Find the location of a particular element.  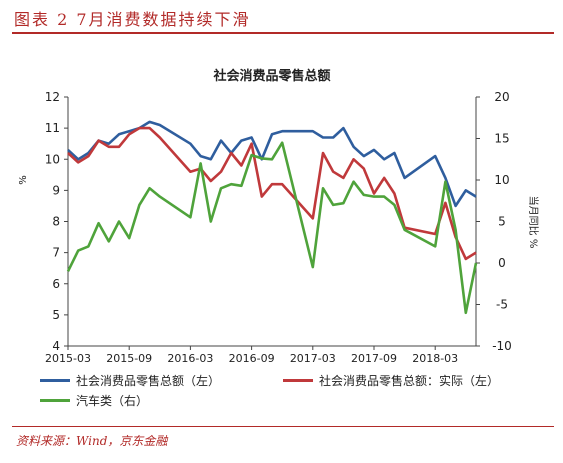

chart-title: 社会消费品零售总额 is located at coordinates (271, 76).